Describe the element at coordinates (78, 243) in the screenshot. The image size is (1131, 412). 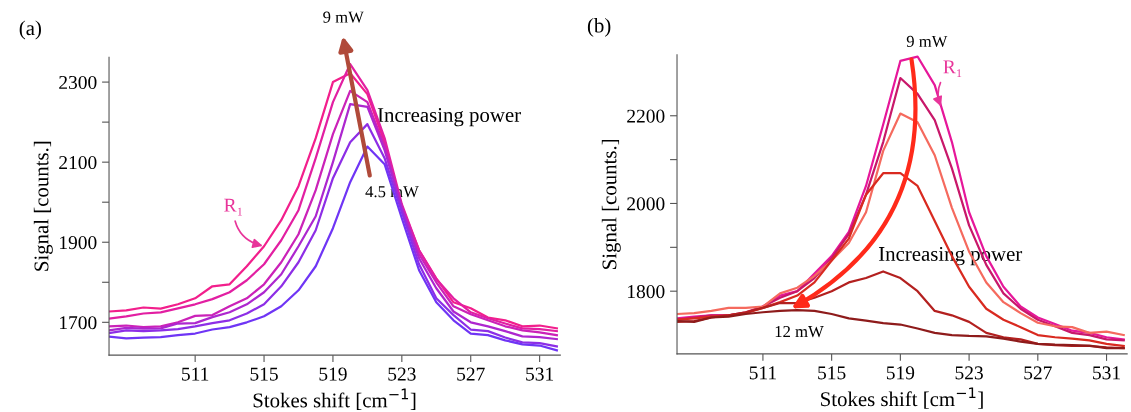
I see `y-tick-label: 1900` at that location.